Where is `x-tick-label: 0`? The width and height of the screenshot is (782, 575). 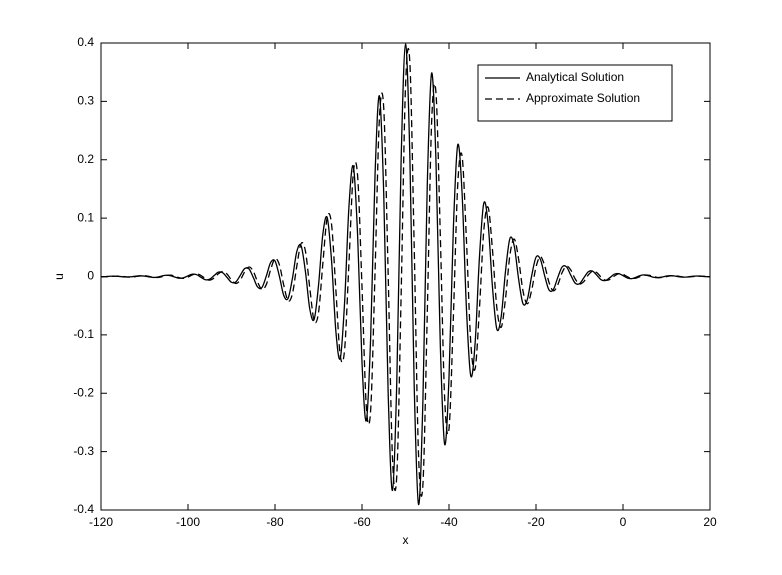
x-tick-label: 0 is located at coordinates (623, 522).